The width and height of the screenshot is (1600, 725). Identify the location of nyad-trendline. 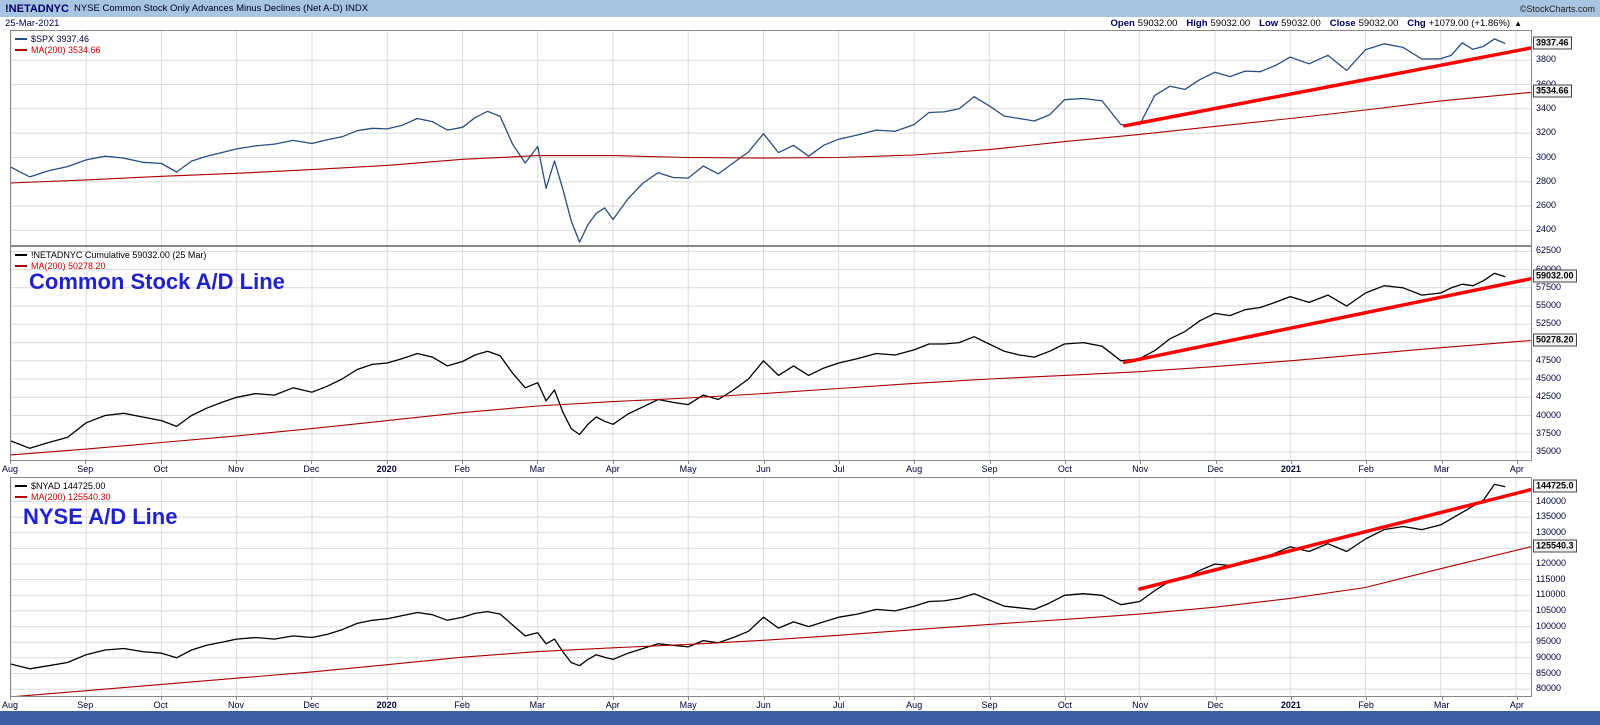
(1334, 539).